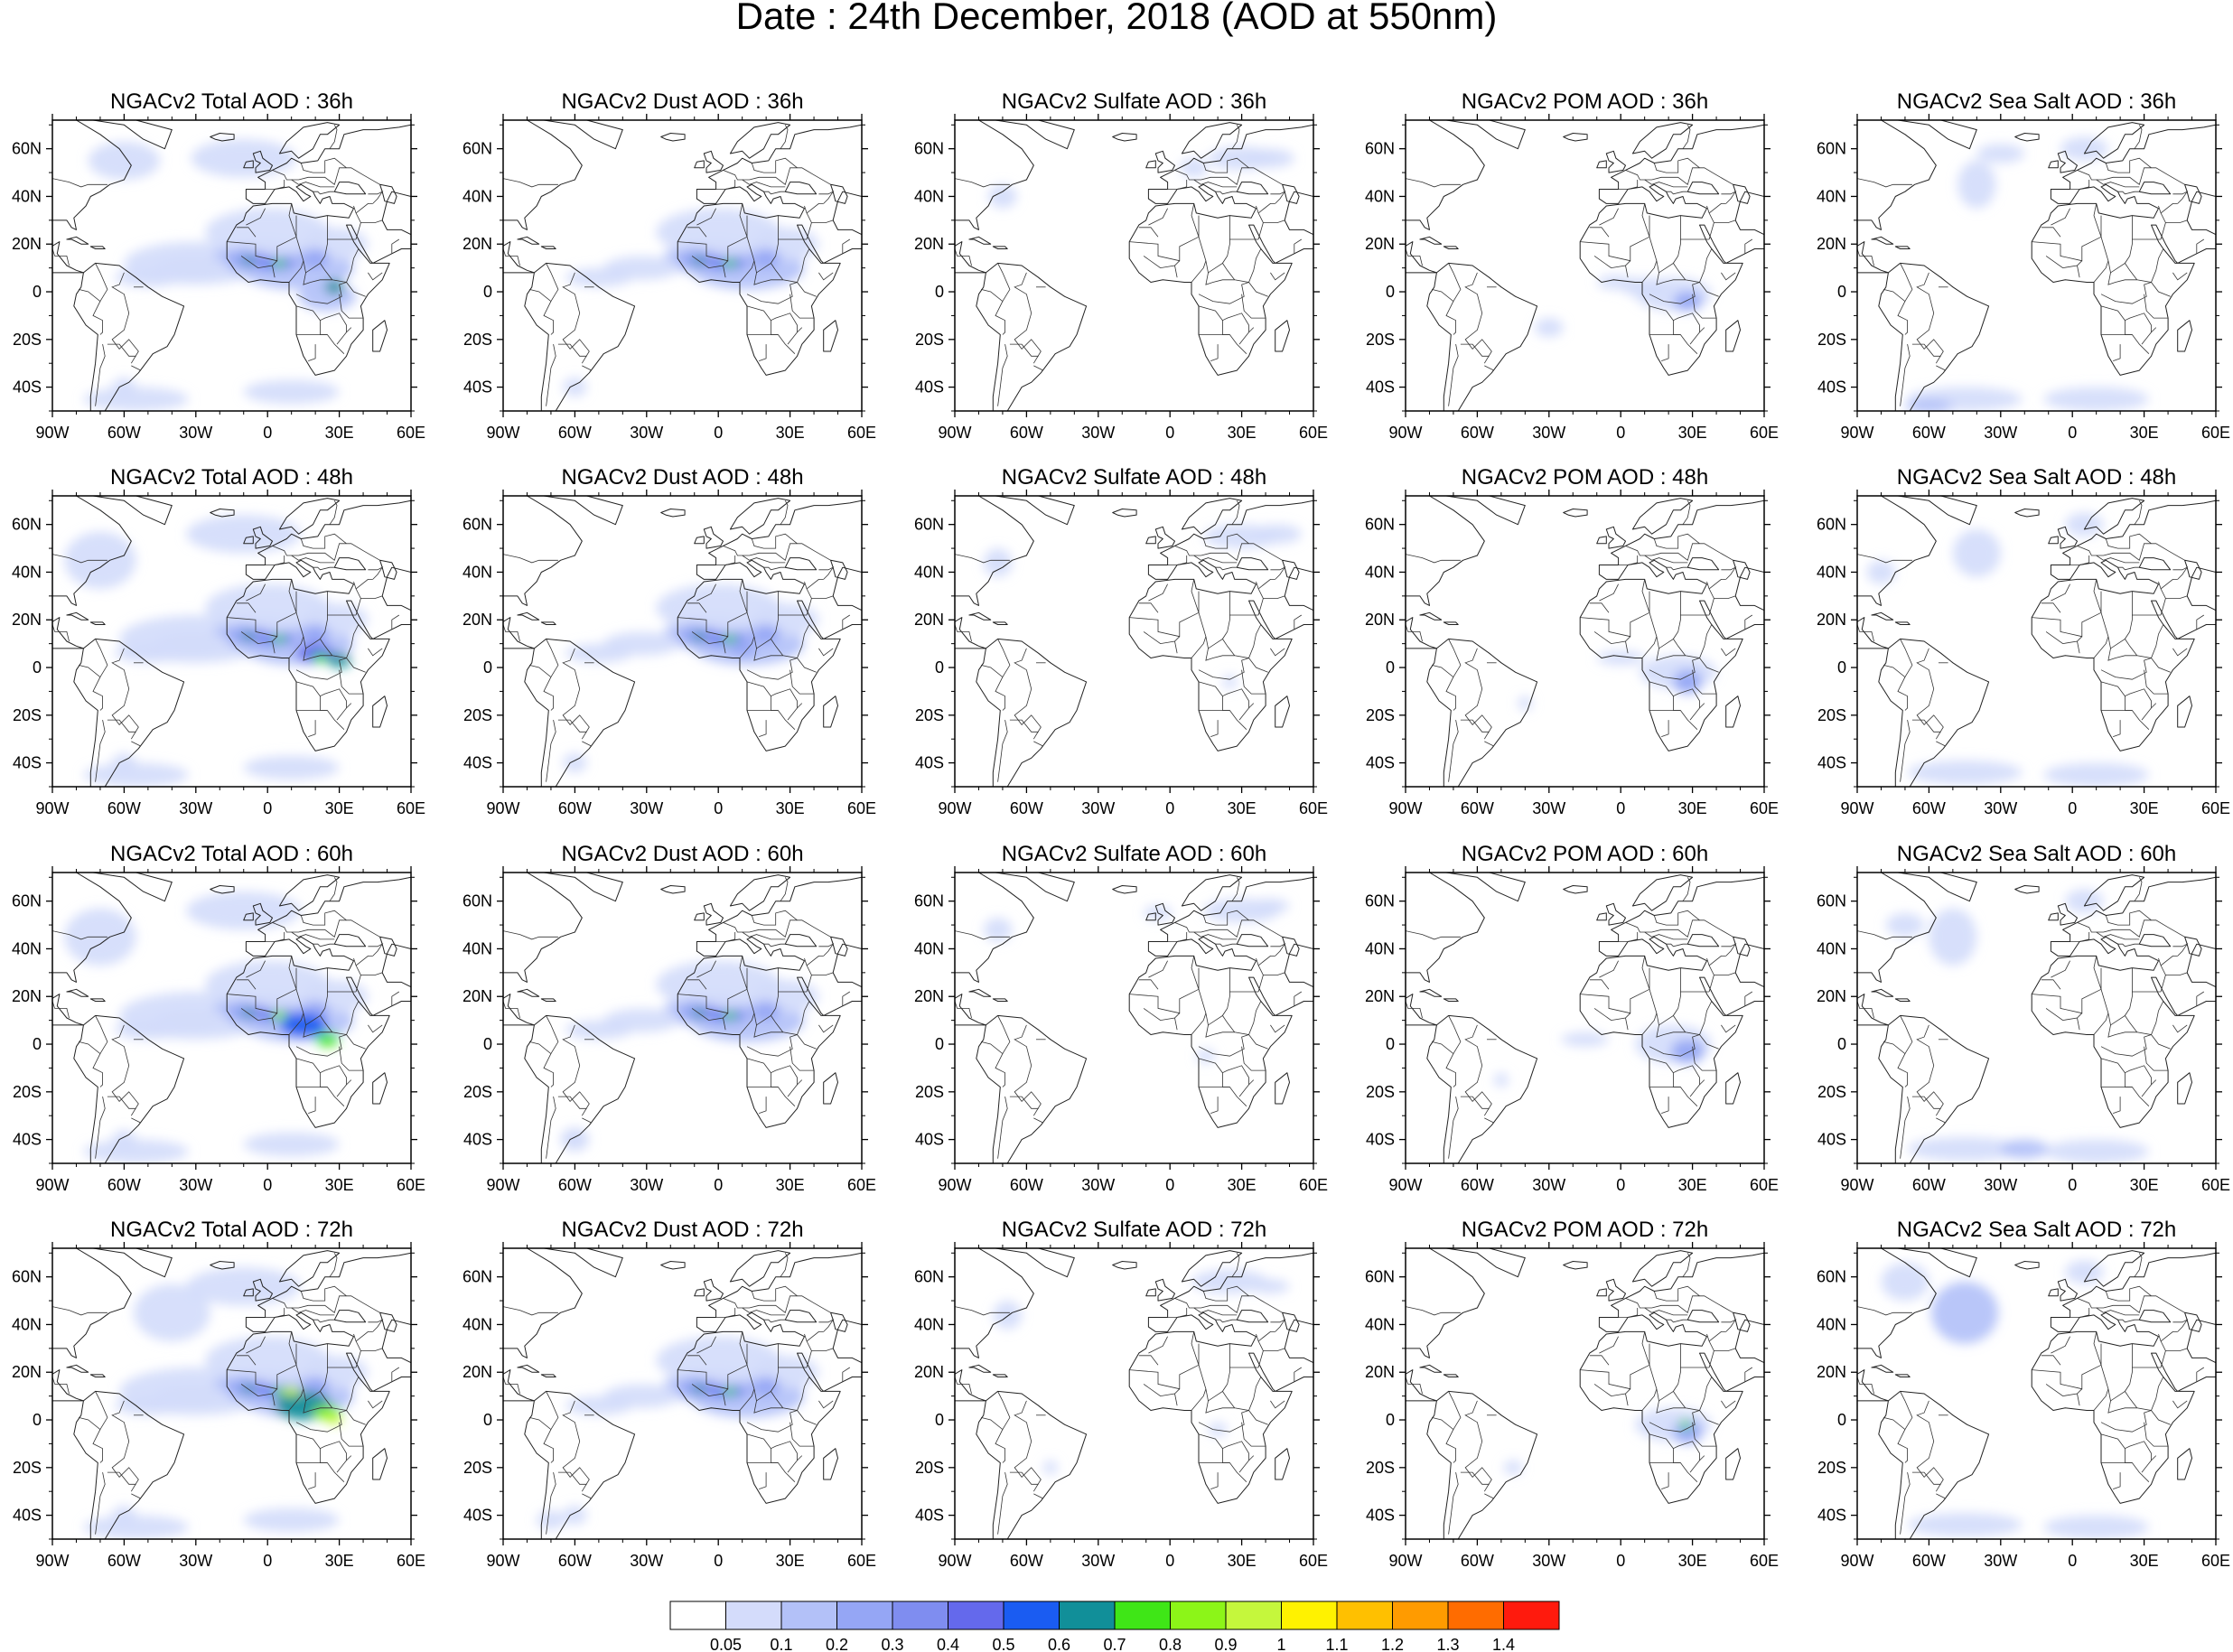 This screenshot has height=1652, width=2233. What do you see at coordinates (1380, 620) in the screenshot?
I see `lat-tick-label: 20N` at bounding box center [1380, 620].